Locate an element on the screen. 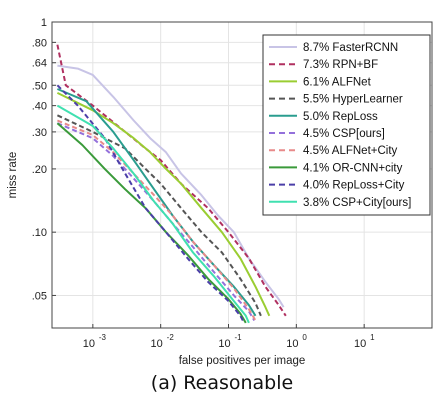 This screenshot has height=405, width=444. legend-entry-label: 6.1% ALFNet is located at coordinates (337, 82).